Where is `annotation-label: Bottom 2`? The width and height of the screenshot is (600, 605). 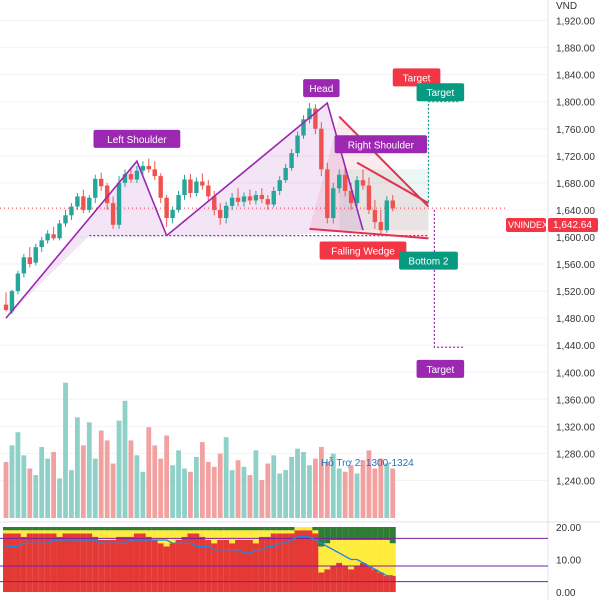
annotation-label: Bottom 2 is located at coordinates (428, 262).